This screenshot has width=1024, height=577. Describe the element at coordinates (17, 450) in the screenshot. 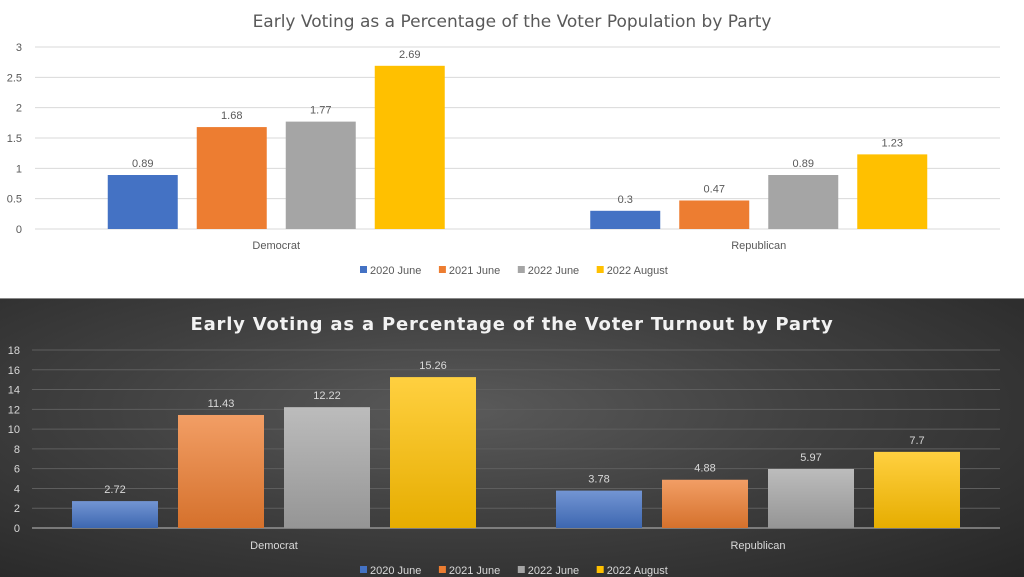

I see `y-tick-label: 8` at that location.